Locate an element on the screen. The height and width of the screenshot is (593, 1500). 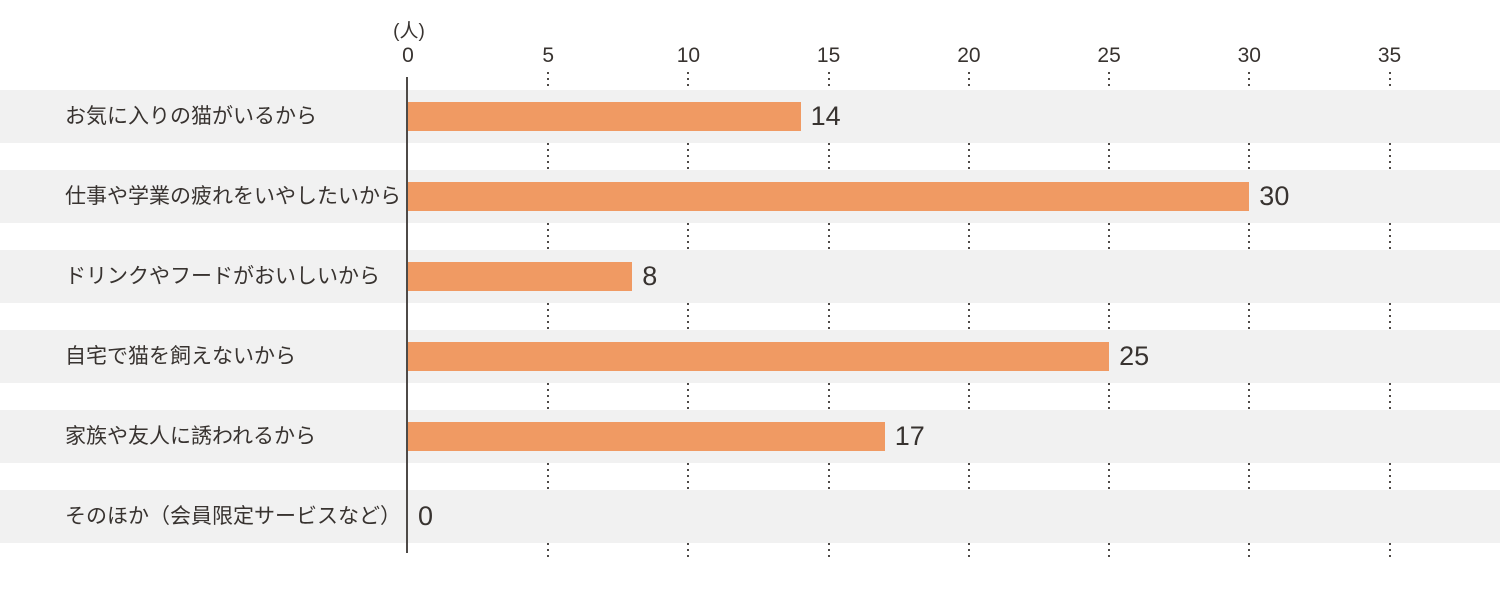
x-tick-label: 35 is located at coordinates (1389, 55).